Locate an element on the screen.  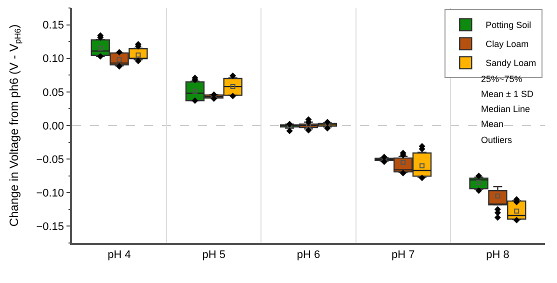
y-tick-label: 0.00 is located at coordinates (53, 126).